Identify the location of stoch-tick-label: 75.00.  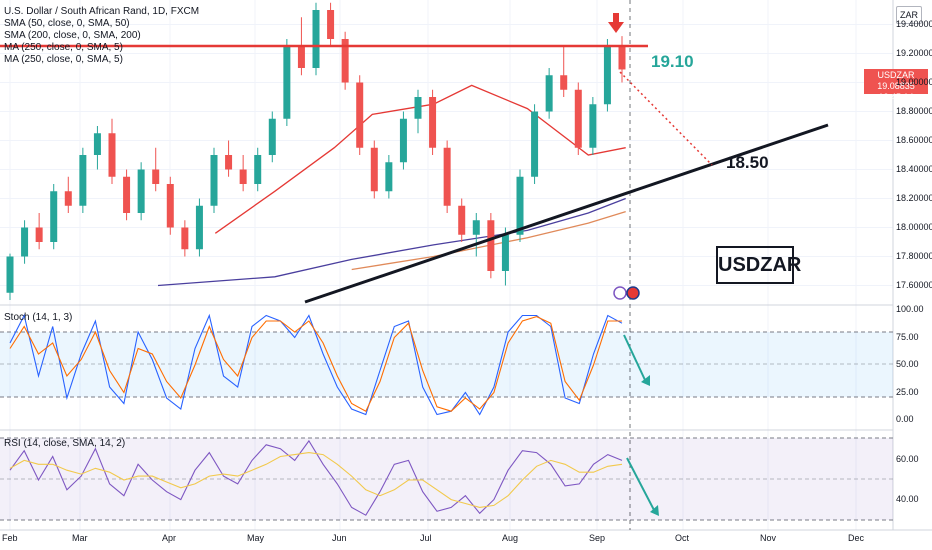
(907, 336).